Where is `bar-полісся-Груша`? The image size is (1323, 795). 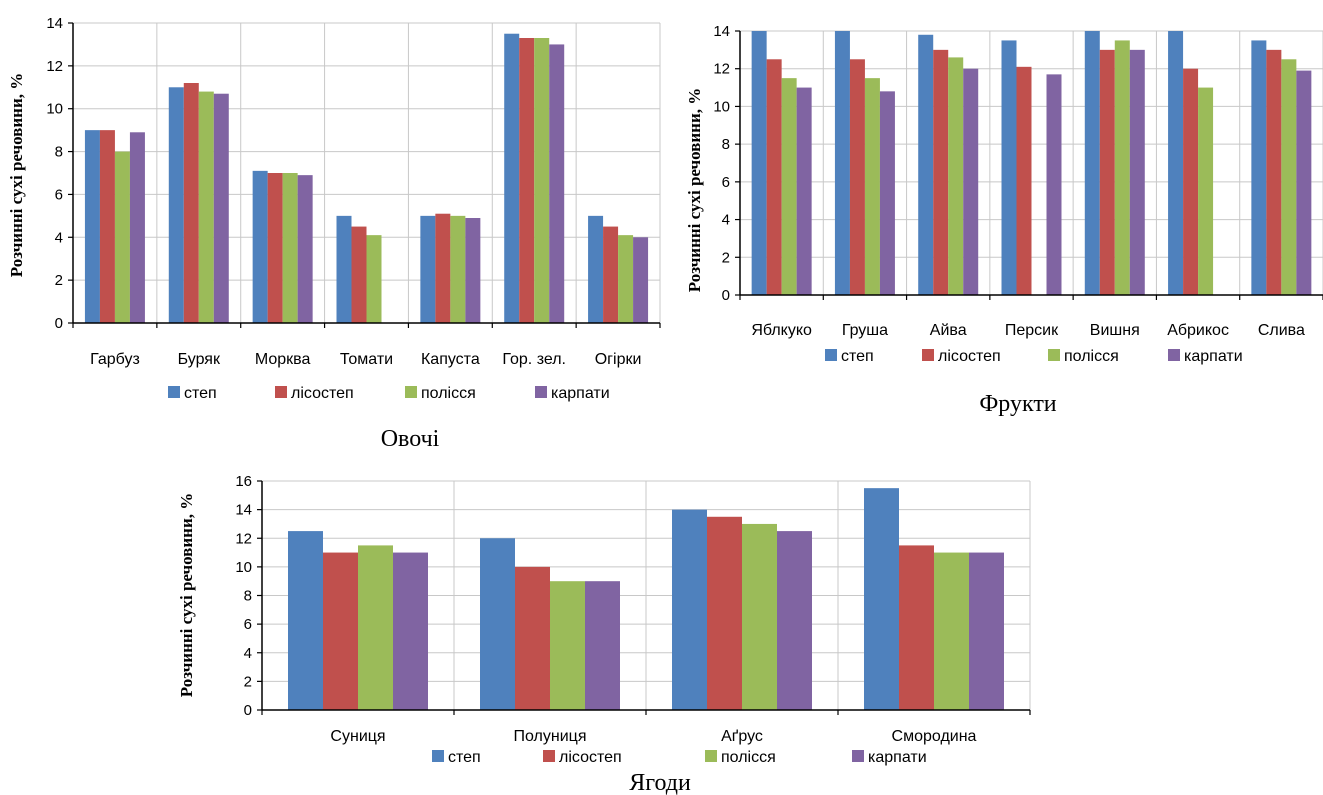
bar-полісся-Груша is located at coordinates (872, 187).